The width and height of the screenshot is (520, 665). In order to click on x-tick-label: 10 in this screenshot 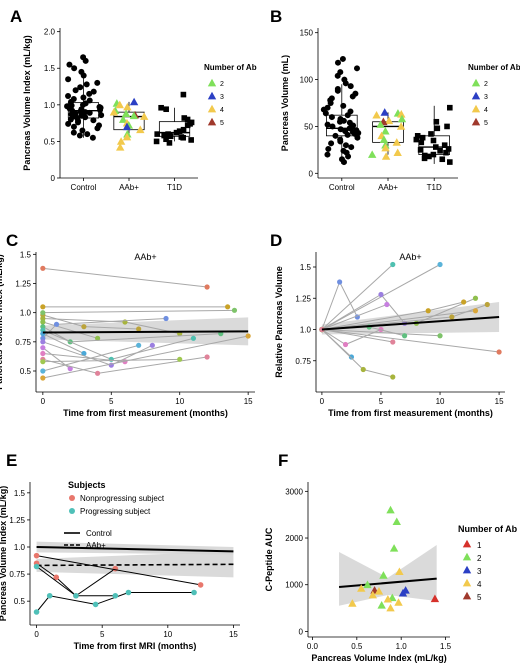, I will do `click(179, 401)`.